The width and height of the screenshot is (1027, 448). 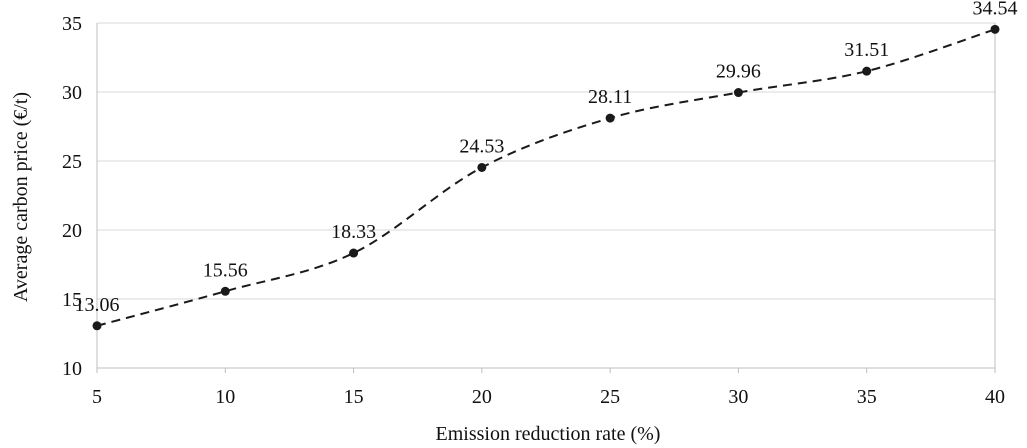 I want to click on y-axis-title: Average carbon price (€/t), so click(x=21, y=197).